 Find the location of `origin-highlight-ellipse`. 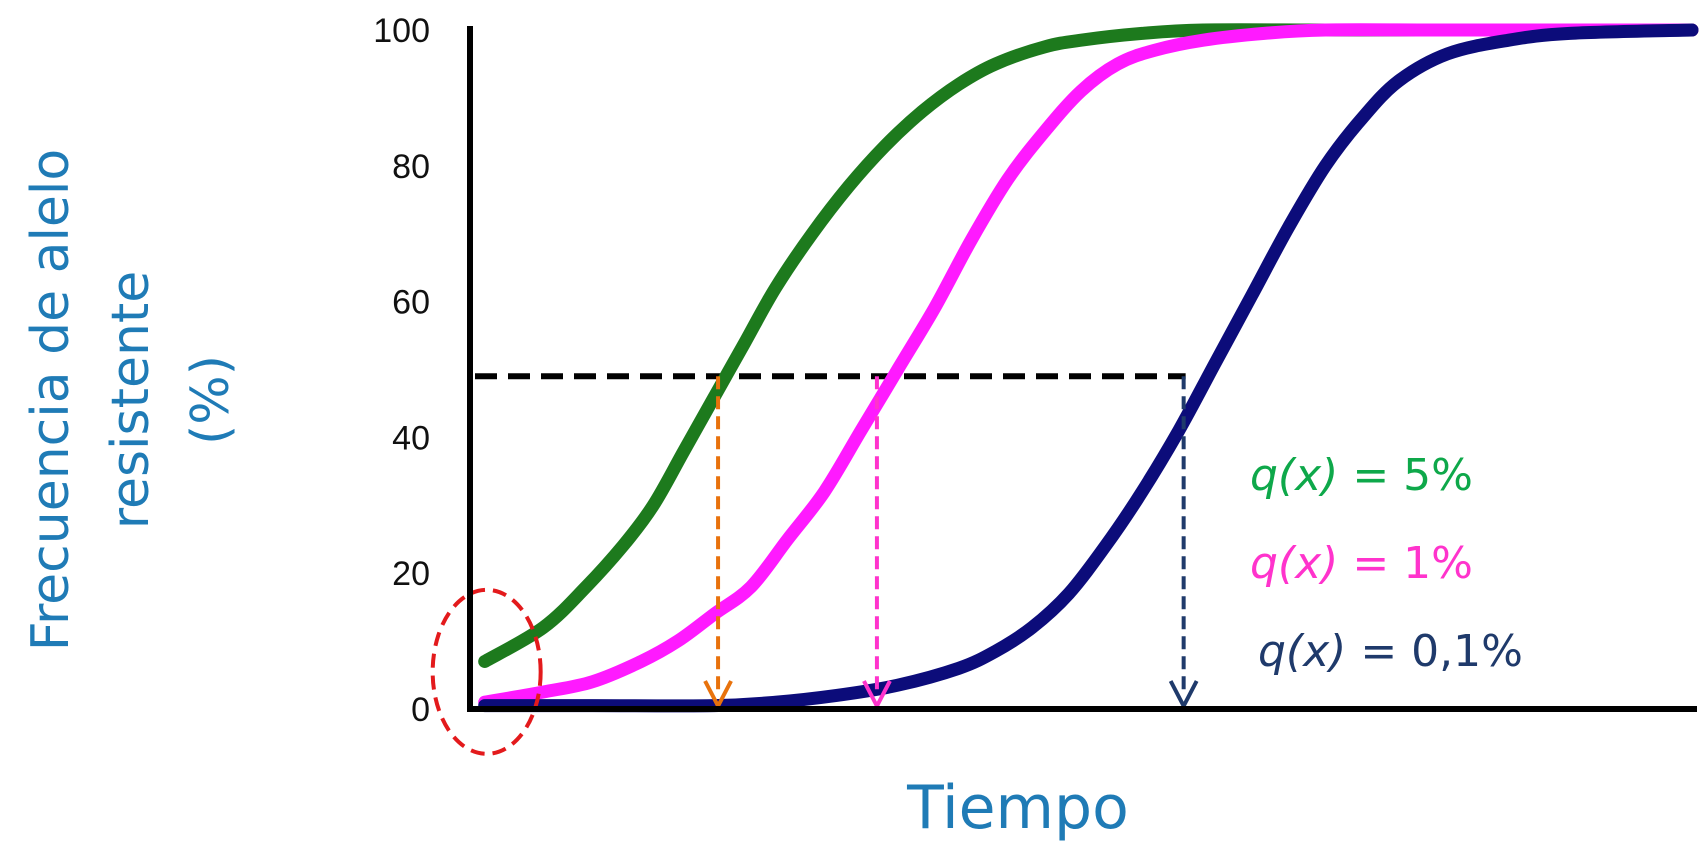

origin-highlight-ellipse is located at coordinates (486, 671).